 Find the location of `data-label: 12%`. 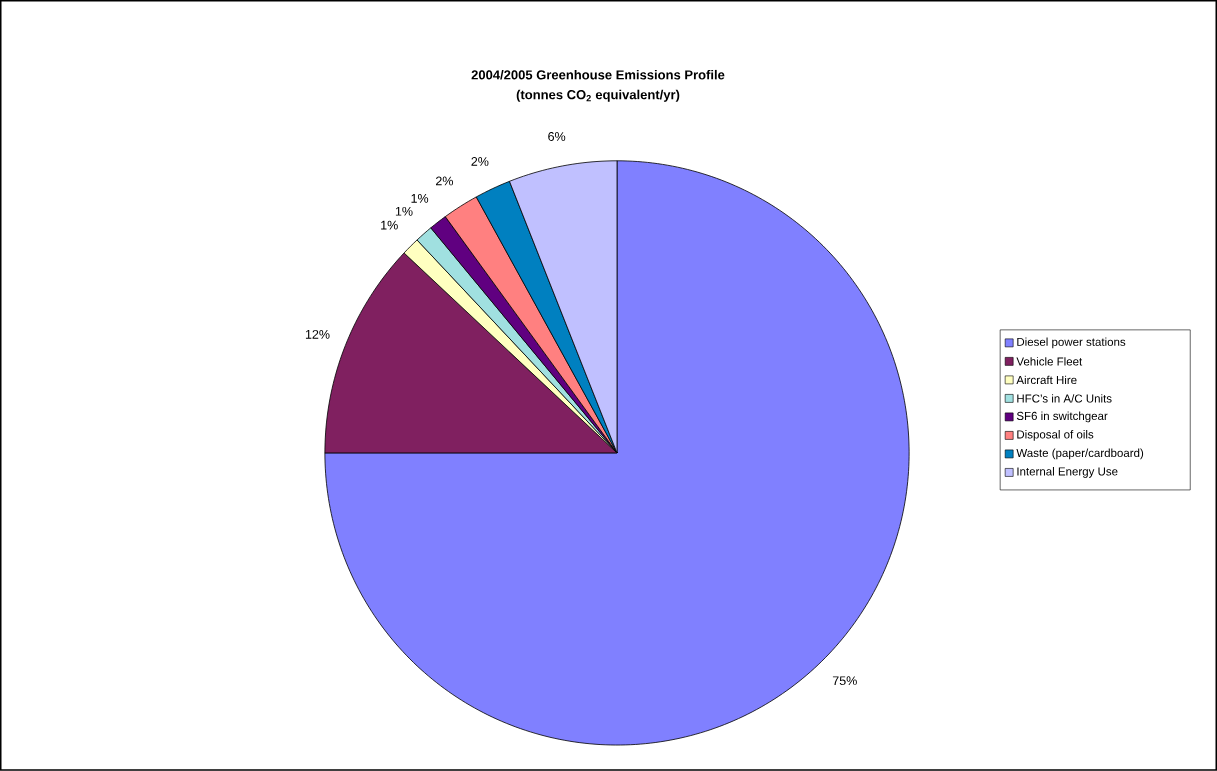

data-label: 12% is located at coordinates (317, 334).